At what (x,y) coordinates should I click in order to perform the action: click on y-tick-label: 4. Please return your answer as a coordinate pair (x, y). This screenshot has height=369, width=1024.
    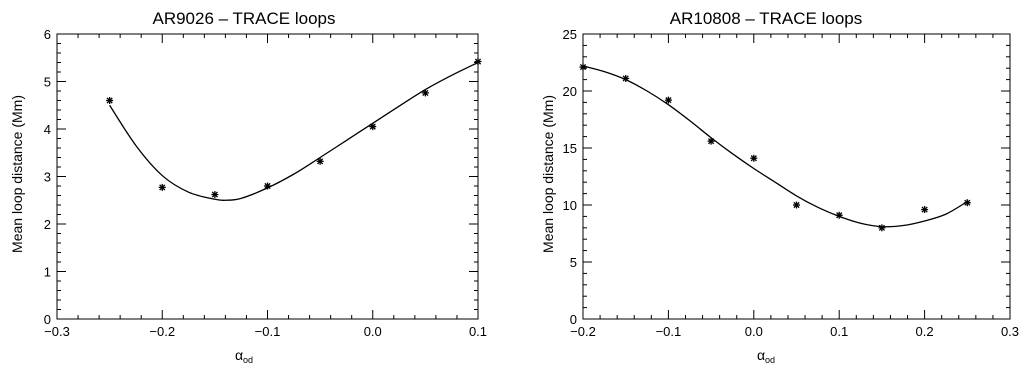
    Looking at the image, I should click on (47, 129).